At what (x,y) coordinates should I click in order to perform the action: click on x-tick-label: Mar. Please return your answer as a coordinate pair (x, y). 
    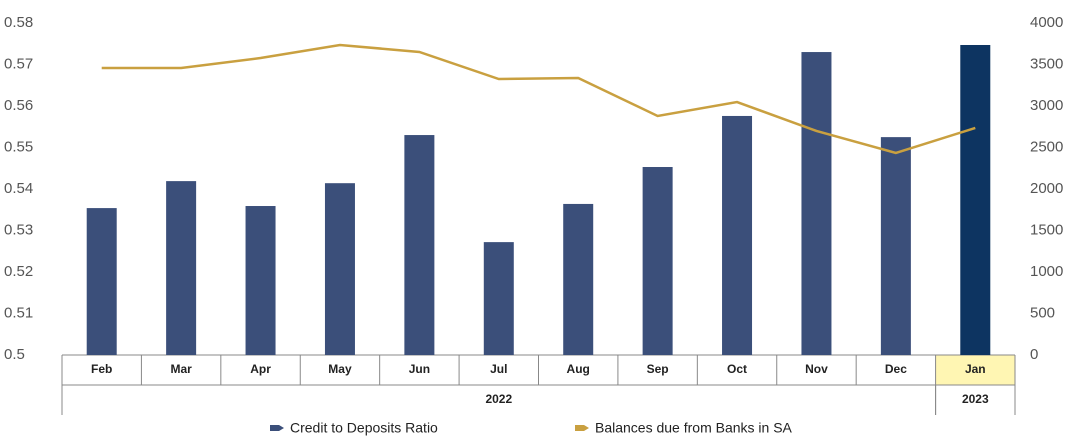
    Looking at the image, I should click on (181, 369).